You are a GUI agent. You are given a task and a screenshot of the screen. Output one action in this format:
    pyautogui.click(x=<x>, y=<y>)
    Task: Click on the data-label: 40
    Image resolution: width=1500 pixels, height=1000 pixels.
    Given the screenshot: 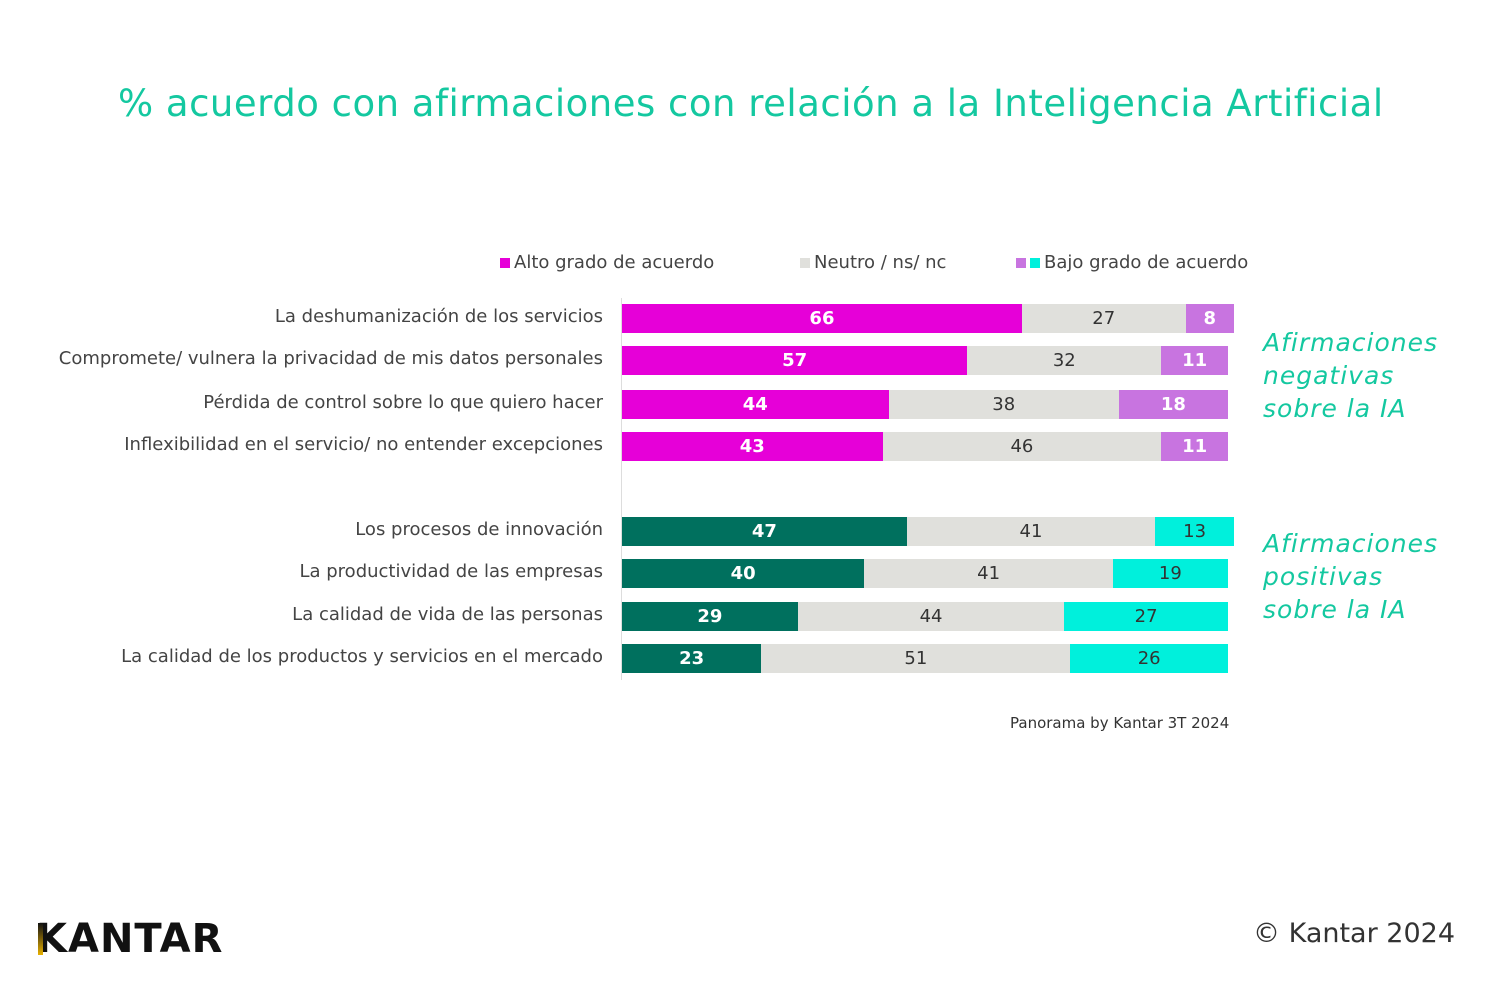 What is the action you would take?
    pyautogui.click(x=743, y=573)
    